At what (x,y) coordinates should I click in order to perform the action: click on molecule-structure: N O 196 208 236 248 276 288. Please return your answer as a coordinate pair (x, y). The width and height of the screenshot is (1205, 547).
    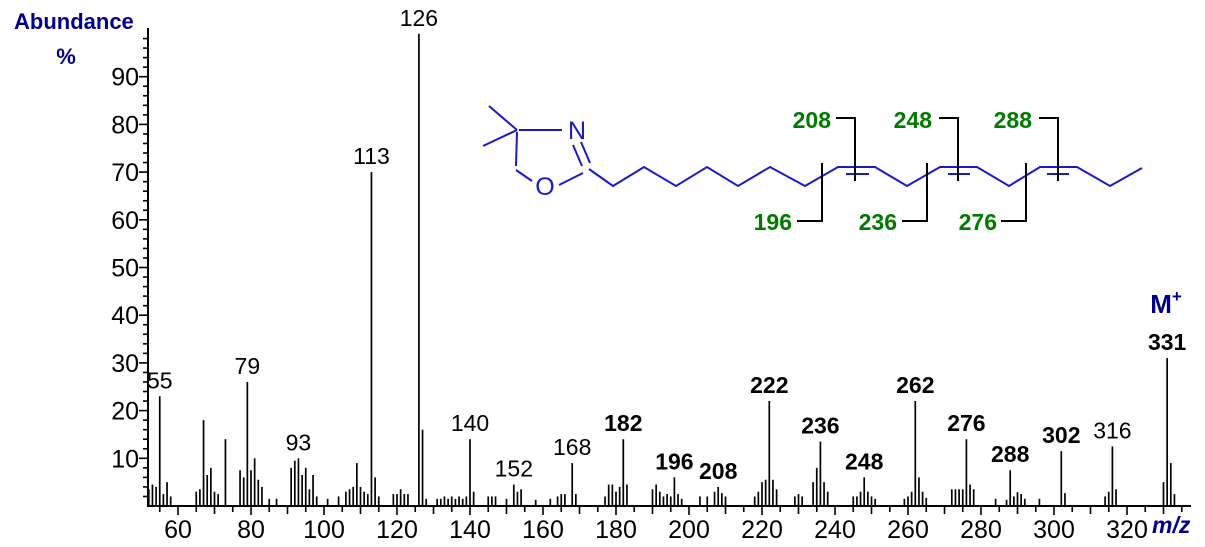
    Looking at the image, I should click on (812, 170).